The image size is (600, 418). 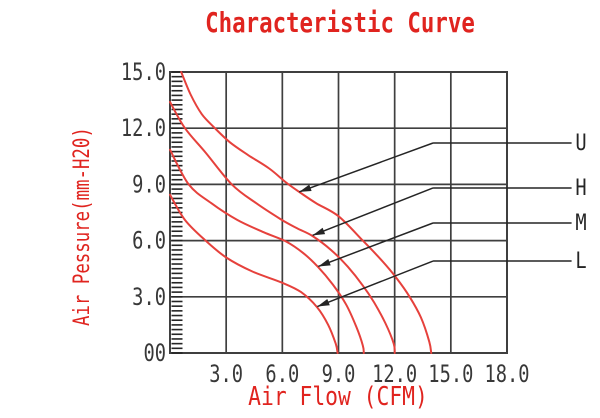 I want to click on series-label-U: U, so click(x=580, y=143).